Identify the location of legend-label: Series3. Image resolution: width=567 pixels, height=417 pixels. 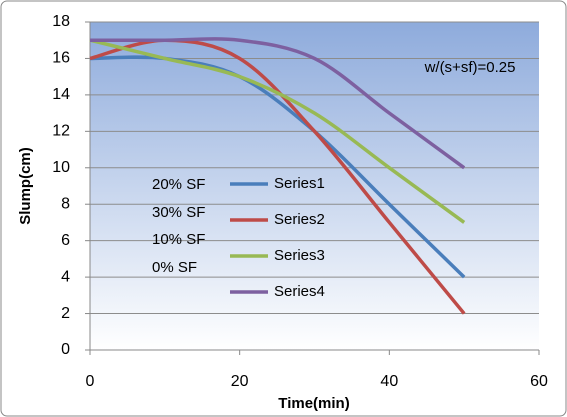
(299, 255).